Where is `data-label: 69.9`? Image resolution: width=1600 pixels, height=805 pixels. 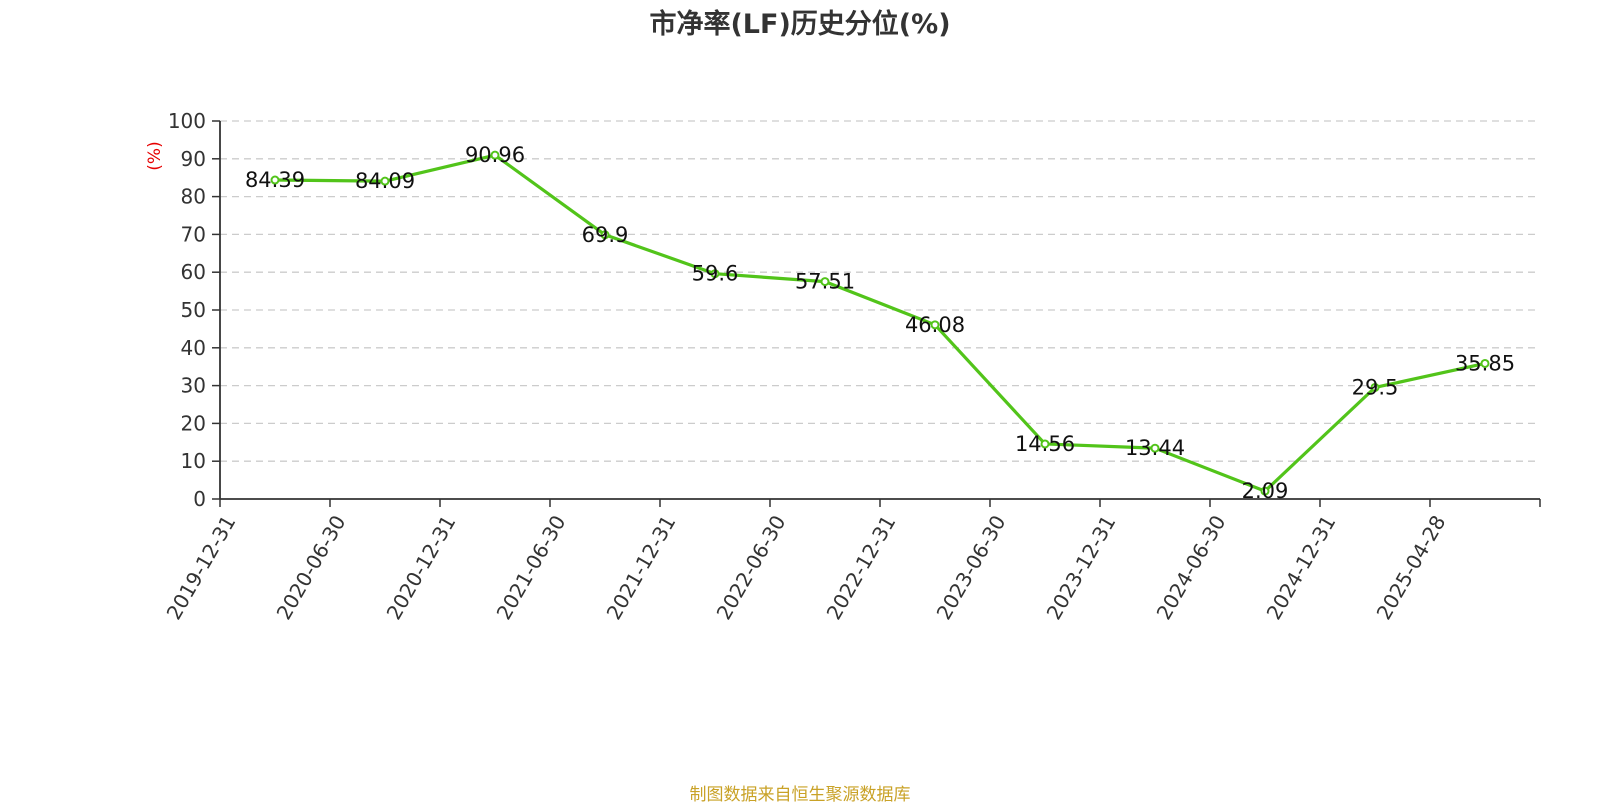
data-label: 69.9 is located at coordinates (605, 235).